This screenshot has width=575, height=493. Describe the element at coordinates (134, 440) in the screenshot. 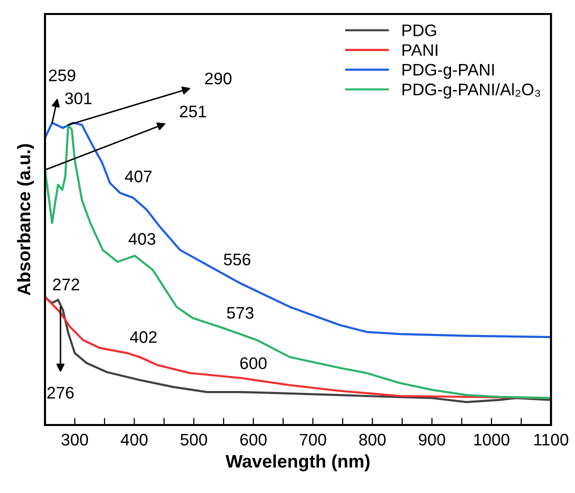

I see `x-tick-label: 400` at that location.